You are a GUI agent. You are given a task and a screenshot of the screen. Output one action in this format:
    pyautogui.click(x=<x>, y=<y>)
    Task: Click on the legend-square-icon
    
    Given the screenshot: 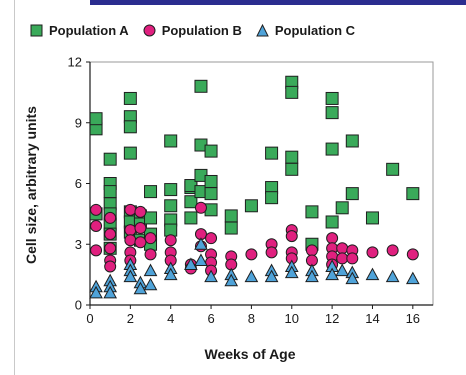 What is the action you would take?
    pyautogui.click(x=36, y=30)
    